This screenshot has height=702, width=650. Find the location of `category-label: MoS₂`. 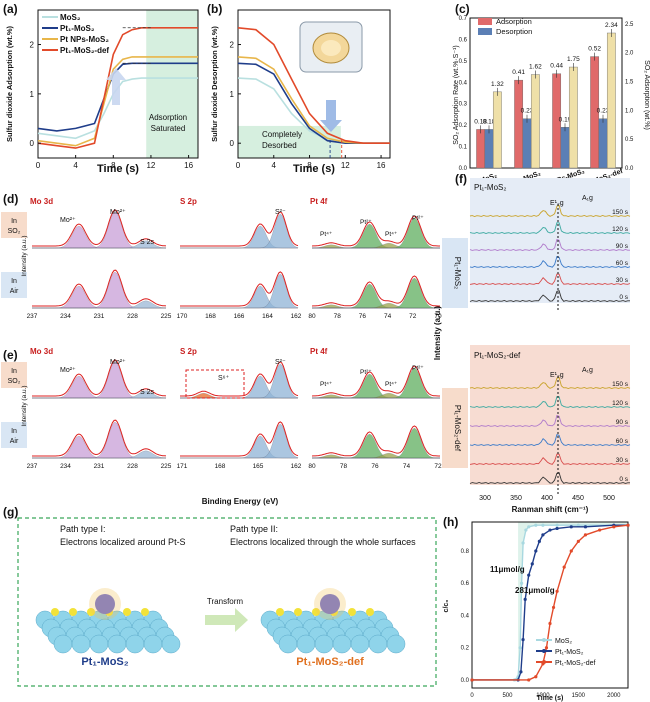

category-label: MoS₂ is located at coordinates (488, 178).